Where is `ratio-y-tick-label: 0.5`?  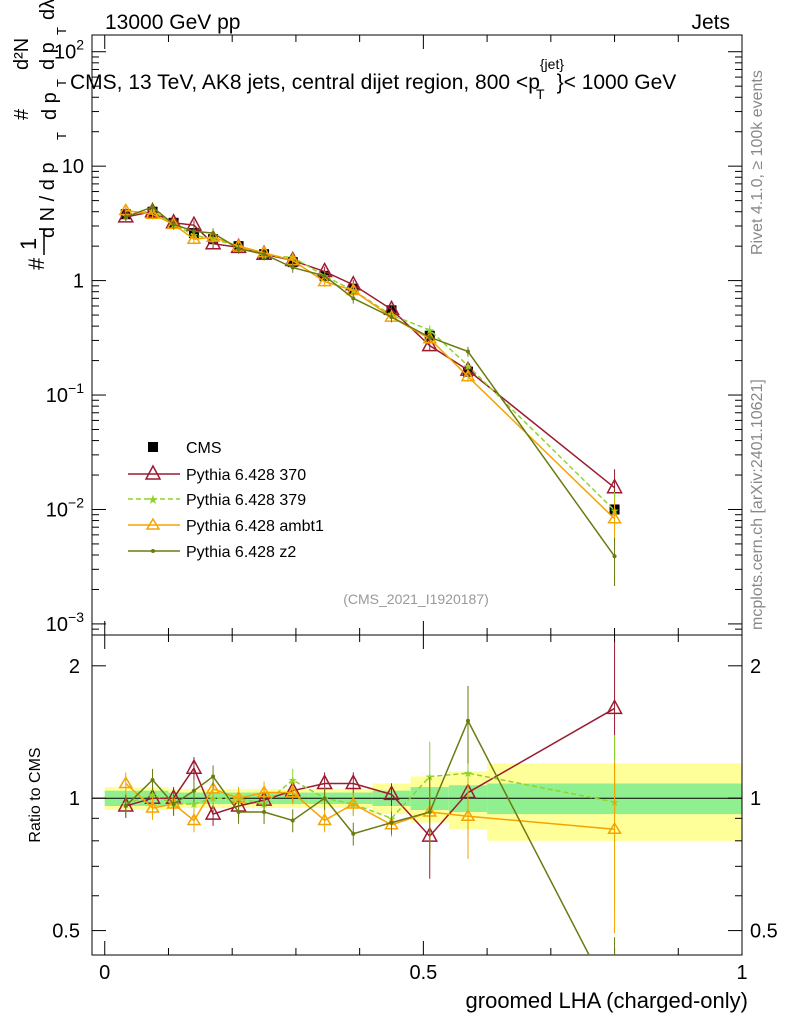 ratio-y-tick-label: 0.5 is located at coordinates (66, 932).